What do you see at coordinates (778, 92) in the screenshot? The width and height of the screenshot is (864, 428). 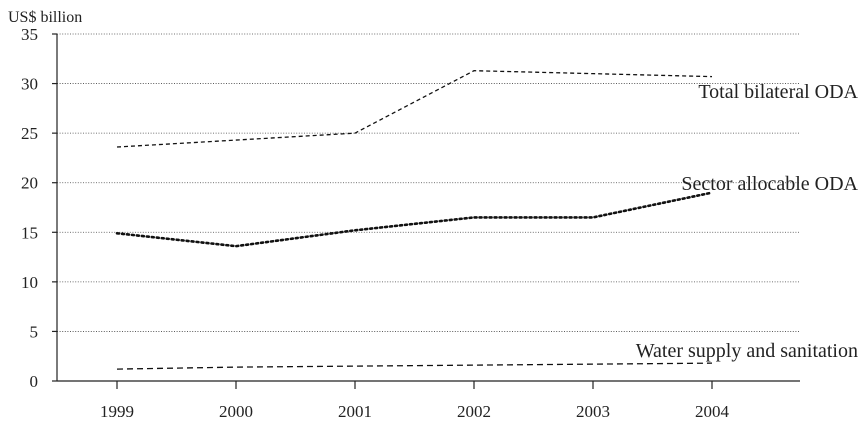 I see `series-label: Total bilateral ODA` at bounding box center [778, 92].